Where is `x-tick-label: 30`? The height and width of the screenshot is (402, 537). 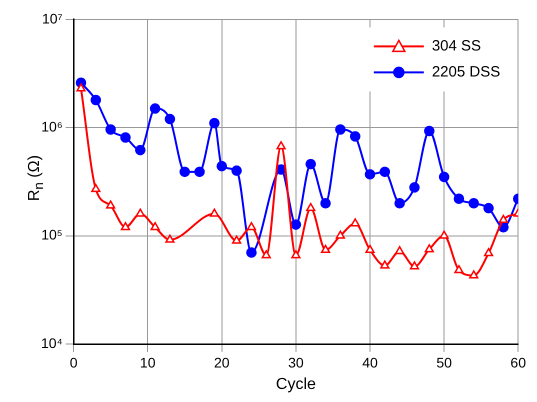 x-tick-label: 30 is located at coordinates (296, 362).